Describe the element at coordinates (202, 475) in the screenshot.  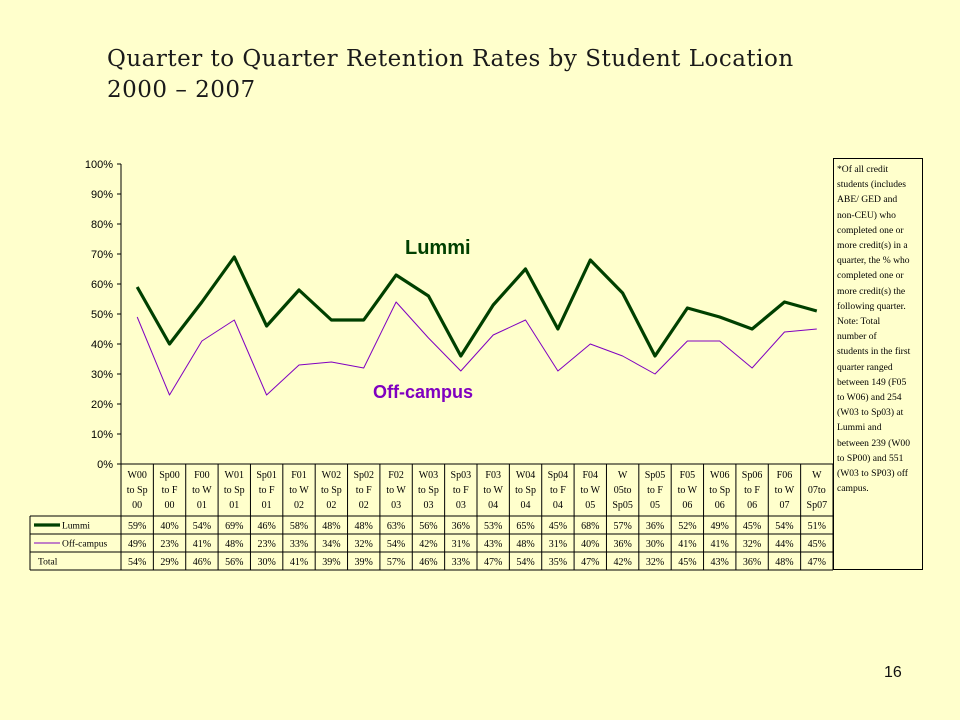
I see `category-label: F00` at that location.